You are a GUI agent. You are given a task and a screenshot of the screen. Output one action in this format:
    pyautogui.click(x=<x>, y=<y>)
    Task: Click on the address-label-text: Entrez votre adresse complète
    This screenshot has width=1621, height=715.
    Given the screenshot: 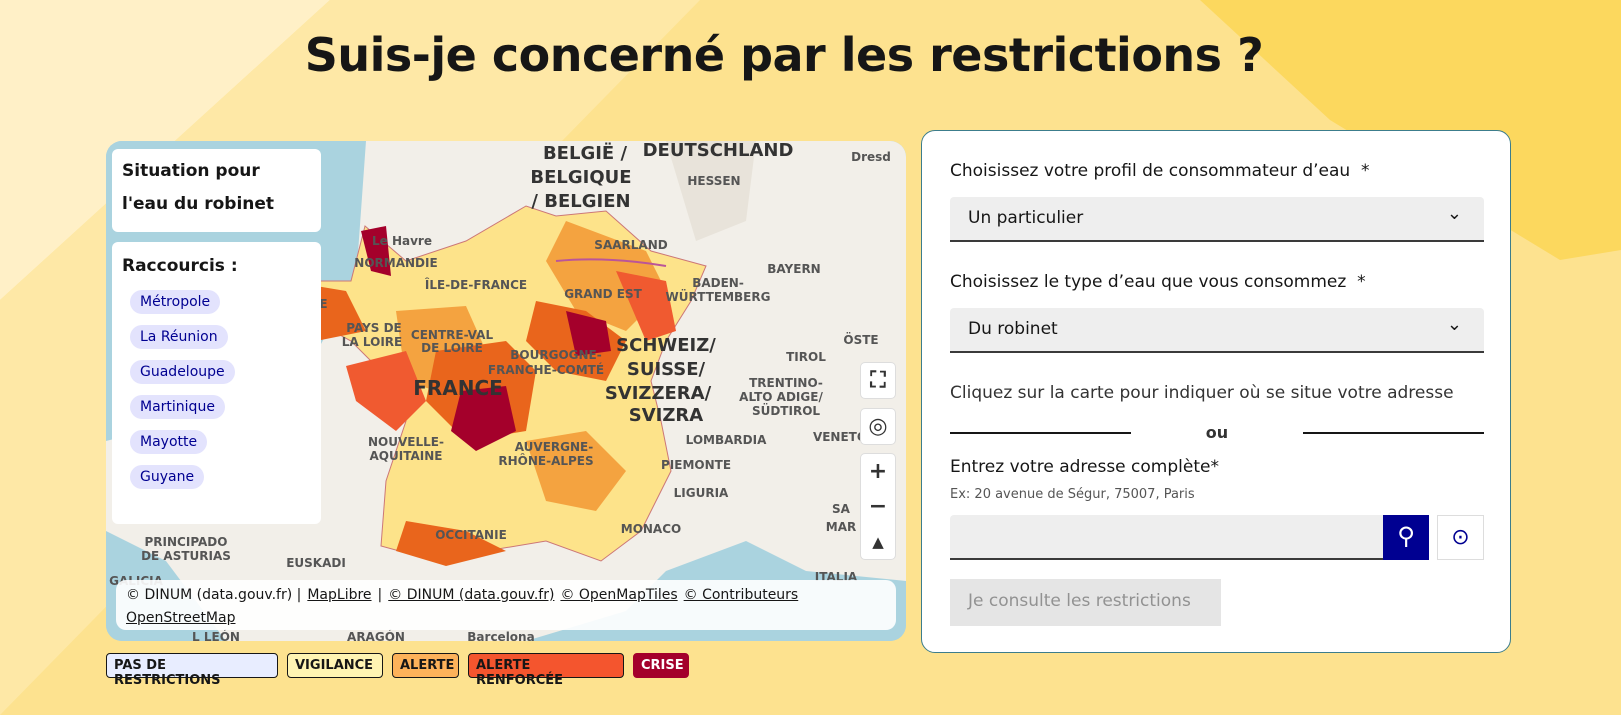 What is the action you would take?
    pyautogui.click(x=1080, y=467)
    